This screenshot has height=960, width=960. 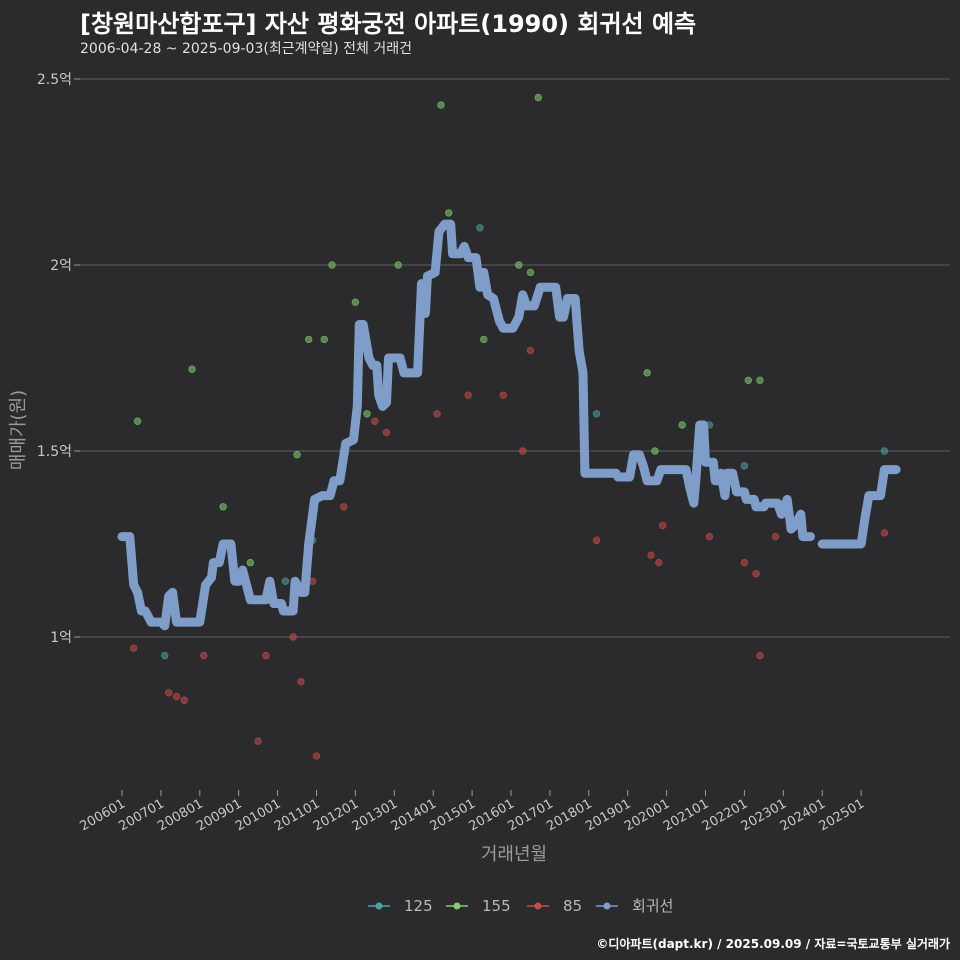 What do you see at coordinates (496, 906) in the screenshot?
I see `legend-label-155: 155` at bounding box center [496, 906].